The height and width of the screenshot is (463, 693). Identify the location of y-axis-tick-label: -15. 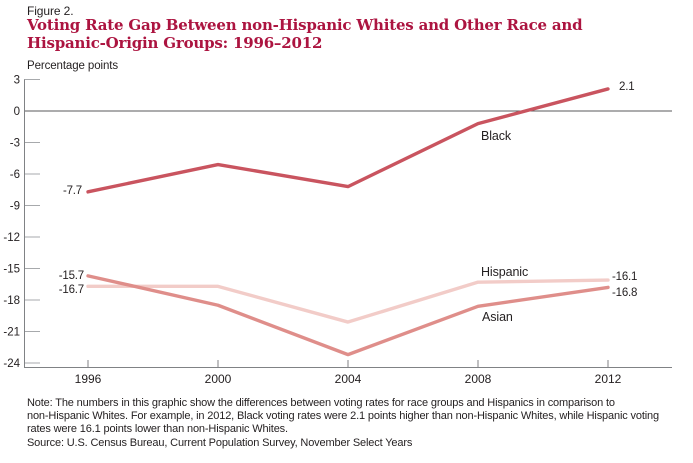
(11, 270).